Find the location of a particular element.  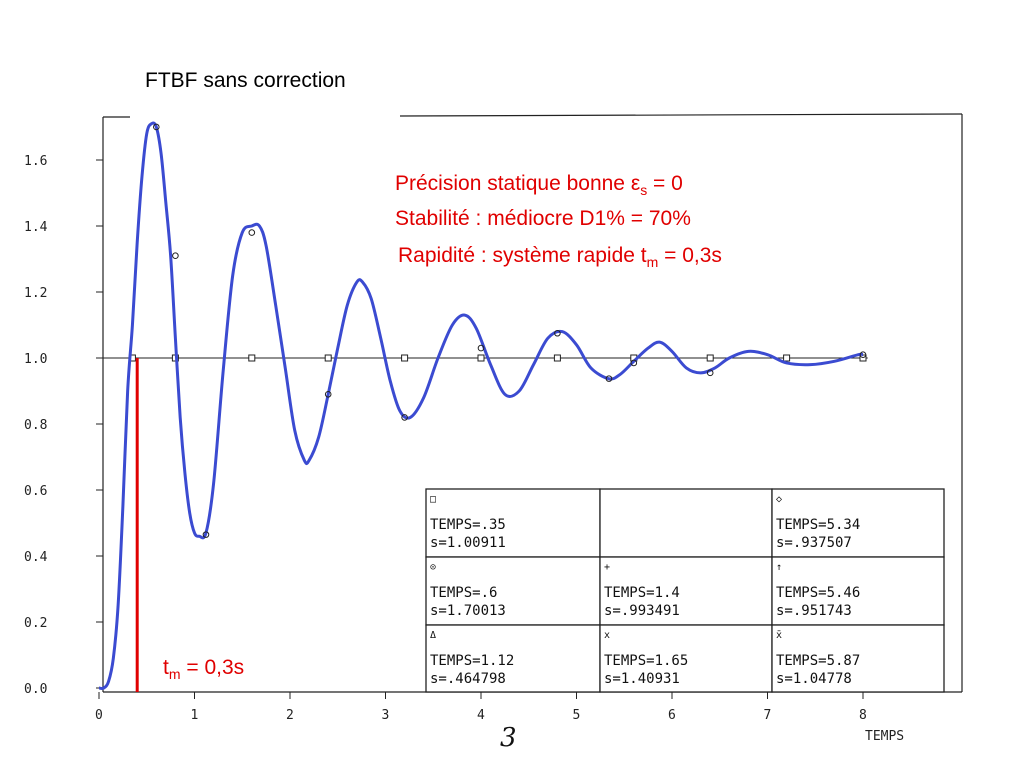

table-cell-temps: TEMPS=5.87 is located at coordinates (818, 661).